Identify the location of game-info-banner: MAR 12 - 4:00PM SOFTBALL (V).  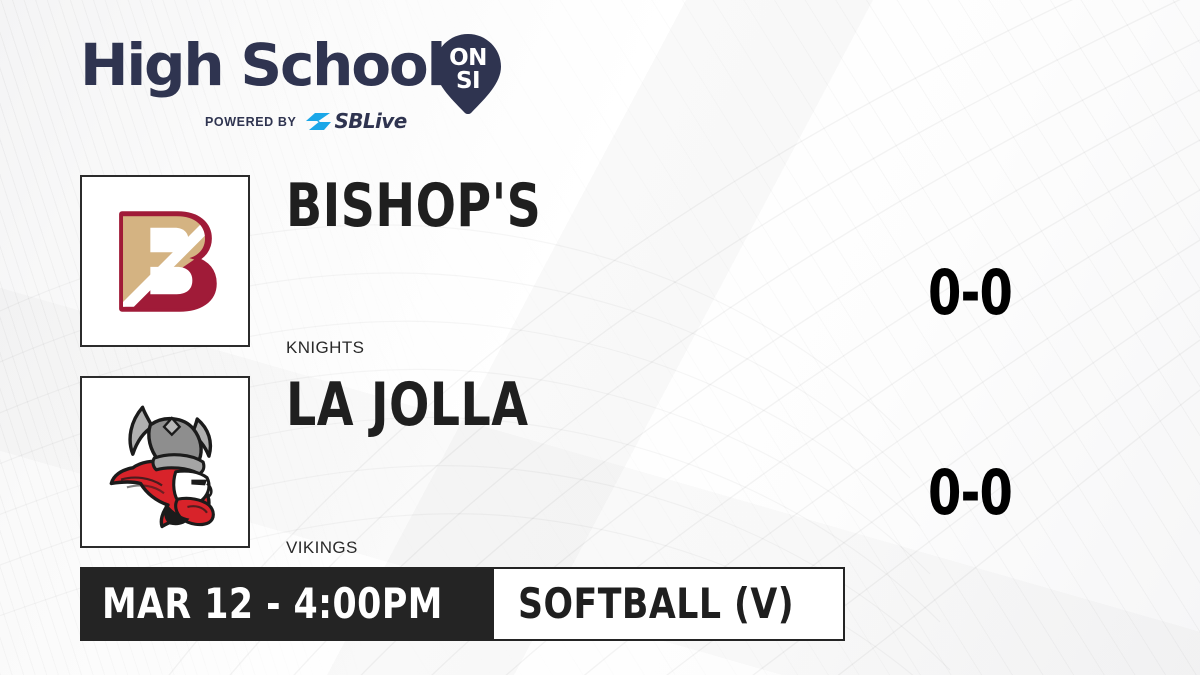
(462, 604).